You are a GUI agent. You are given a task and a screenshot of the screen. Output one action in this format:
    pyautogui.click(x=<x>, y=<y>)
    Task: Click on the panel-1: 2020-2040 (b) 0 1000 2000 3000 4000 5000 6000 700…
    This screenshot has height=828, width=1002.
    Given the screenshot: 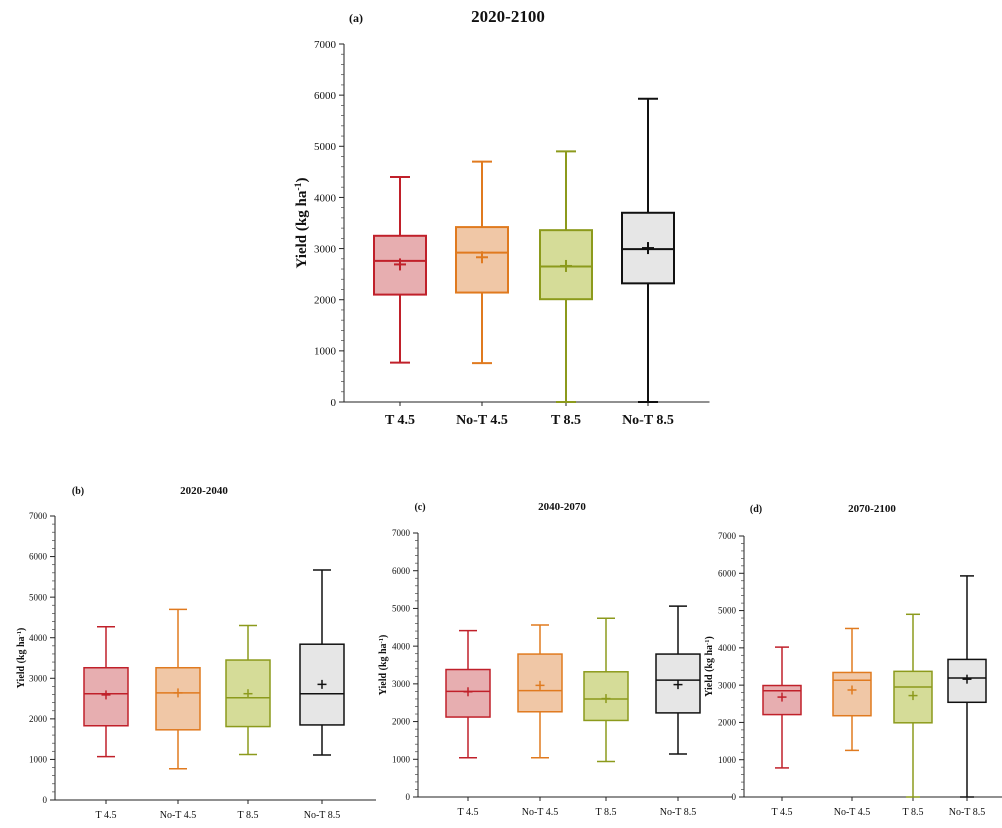 What is the action you would take?
    pyautogui.click(x=196, y=653)
    